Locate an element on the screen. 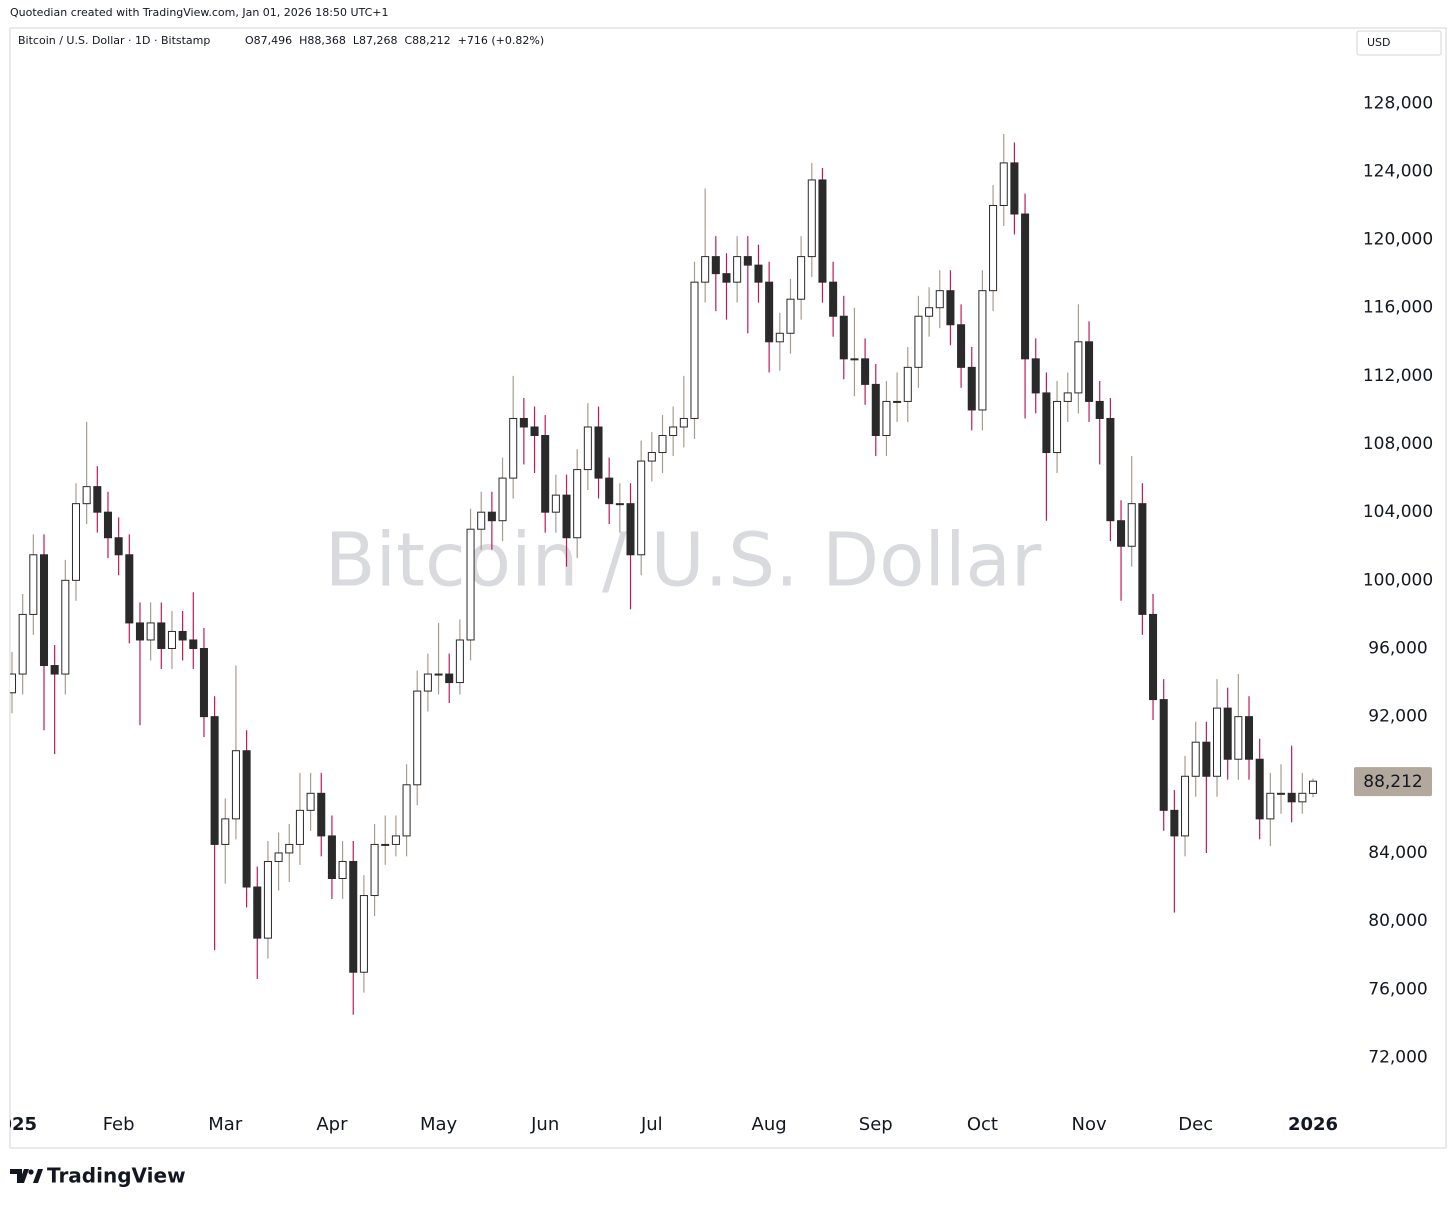  x-tick-label: Oct is located at coordinates (982, 1124).